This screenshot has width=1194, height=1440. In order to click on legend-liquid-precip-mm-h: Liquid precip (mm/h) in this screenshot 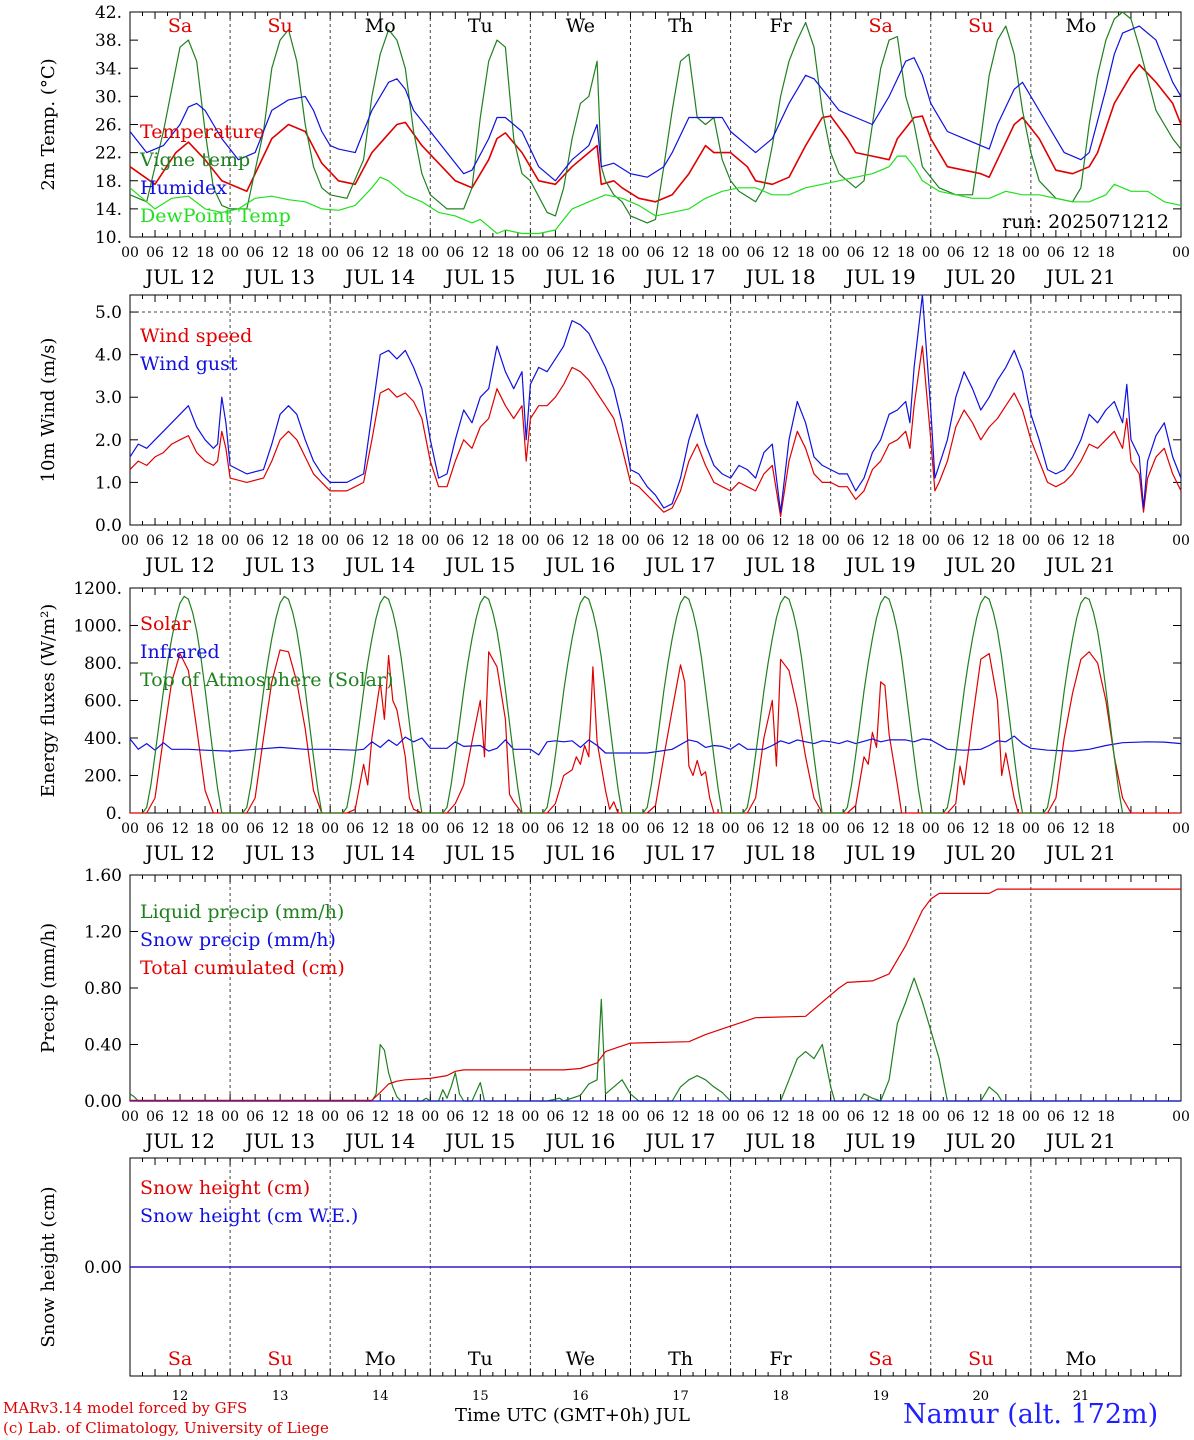, I will do `click(242, 912)`.